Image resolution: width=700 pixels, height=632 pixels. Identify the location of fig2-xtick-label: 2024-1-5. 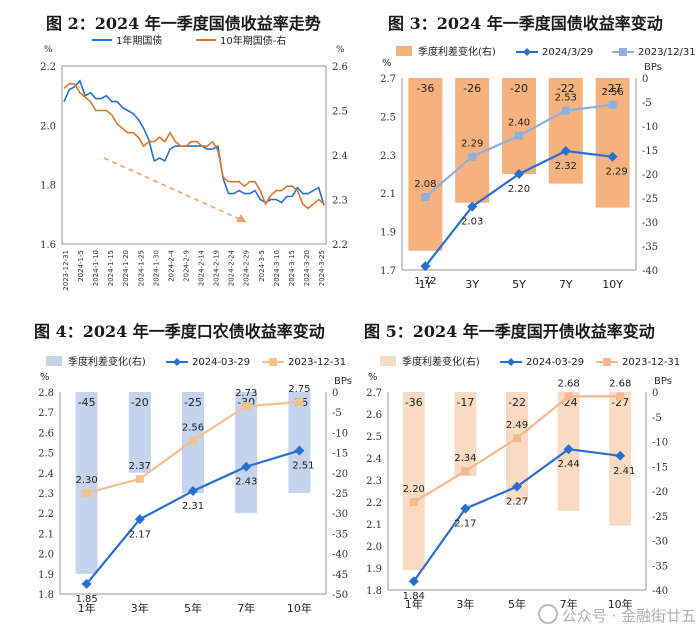
(81, 266).